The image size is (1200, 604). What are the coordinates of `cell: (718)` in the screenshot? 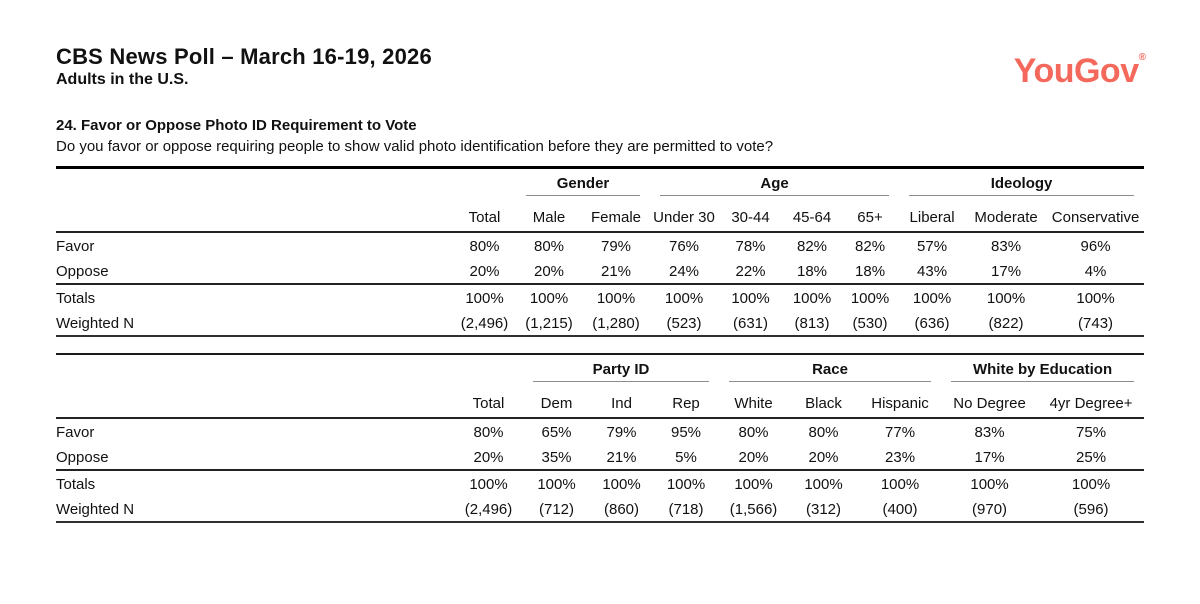 It's located at (686, 509).